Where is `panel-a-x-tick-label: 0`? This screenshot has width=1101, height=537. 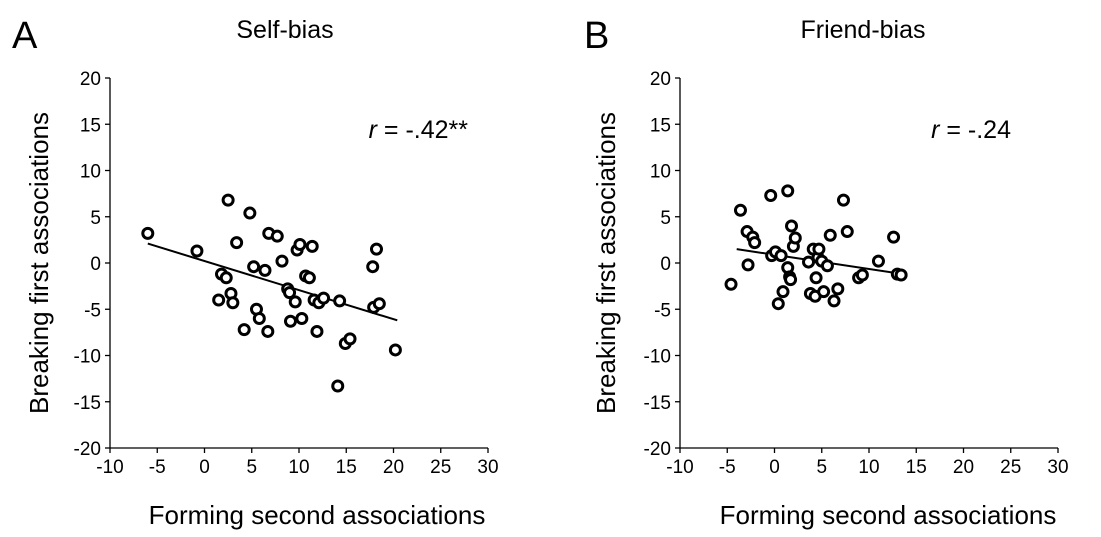
panel-a-x-tick-label: 0 is located at coordinates (204, 467).